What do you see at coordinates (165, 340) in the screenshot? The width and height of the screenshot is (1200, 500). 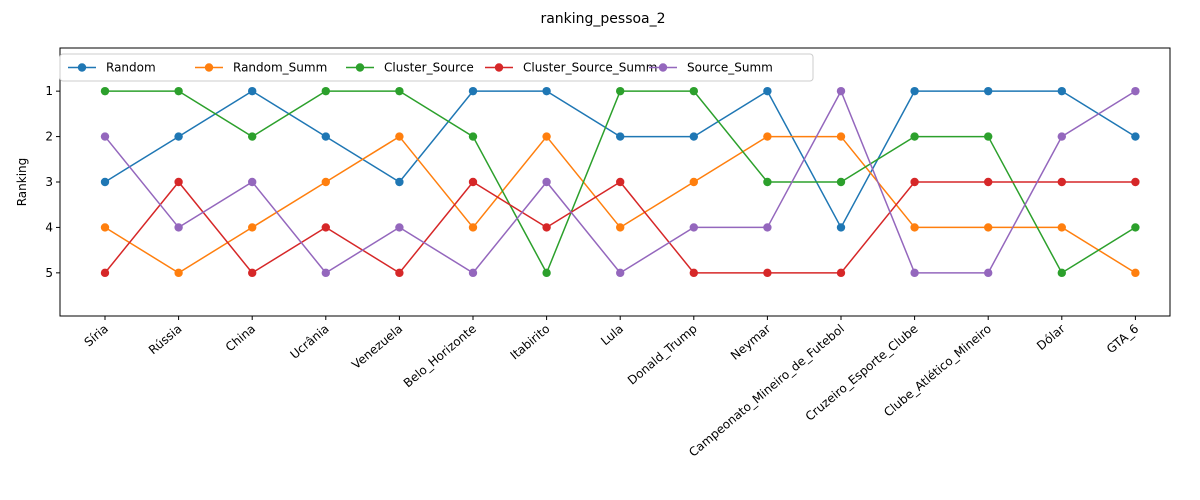 I see `x-tick-label: Rússia` at bounding box center [165, 340].